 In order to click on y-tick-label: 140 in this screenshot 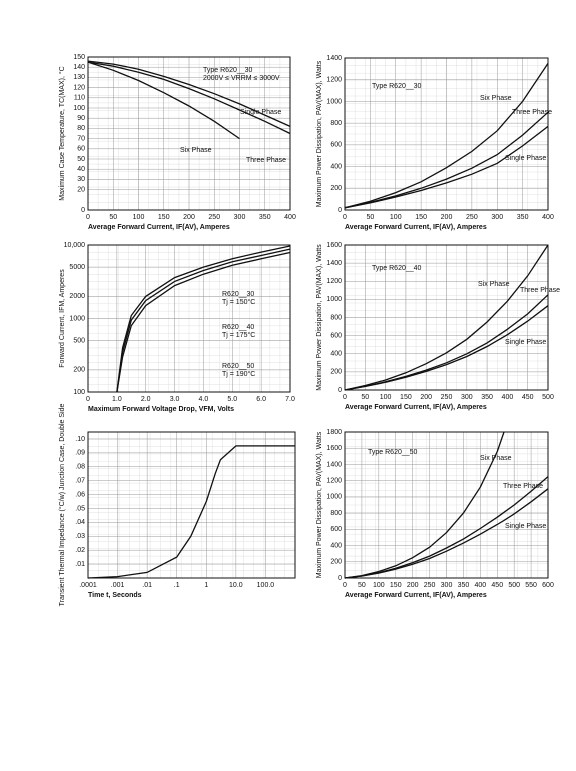, I will do `click(79, 67)`.